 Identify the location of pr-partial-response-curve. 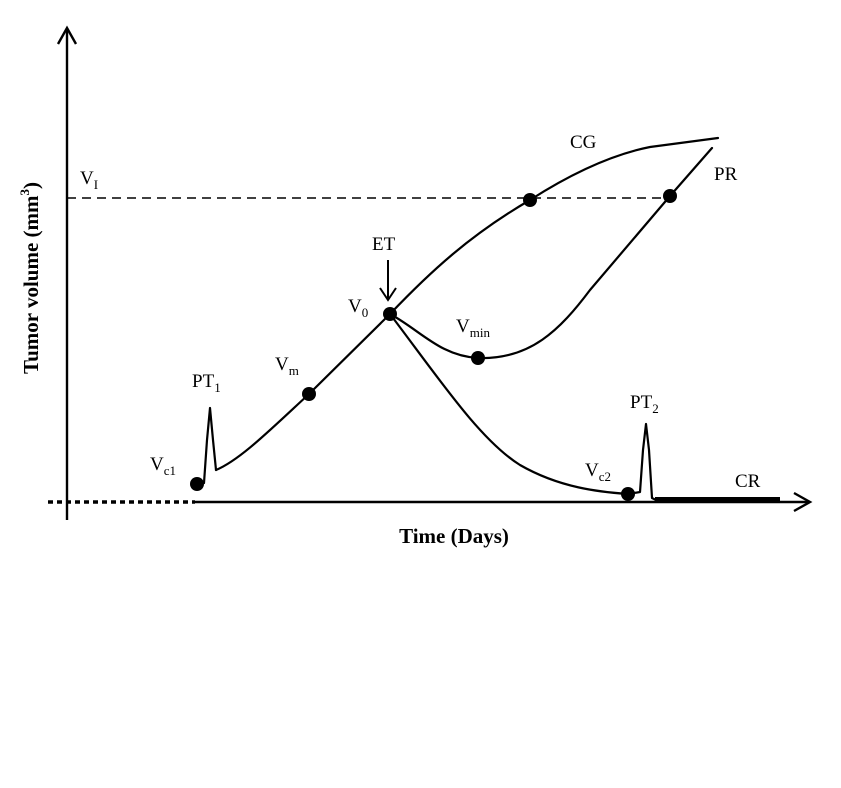
(551, 253).